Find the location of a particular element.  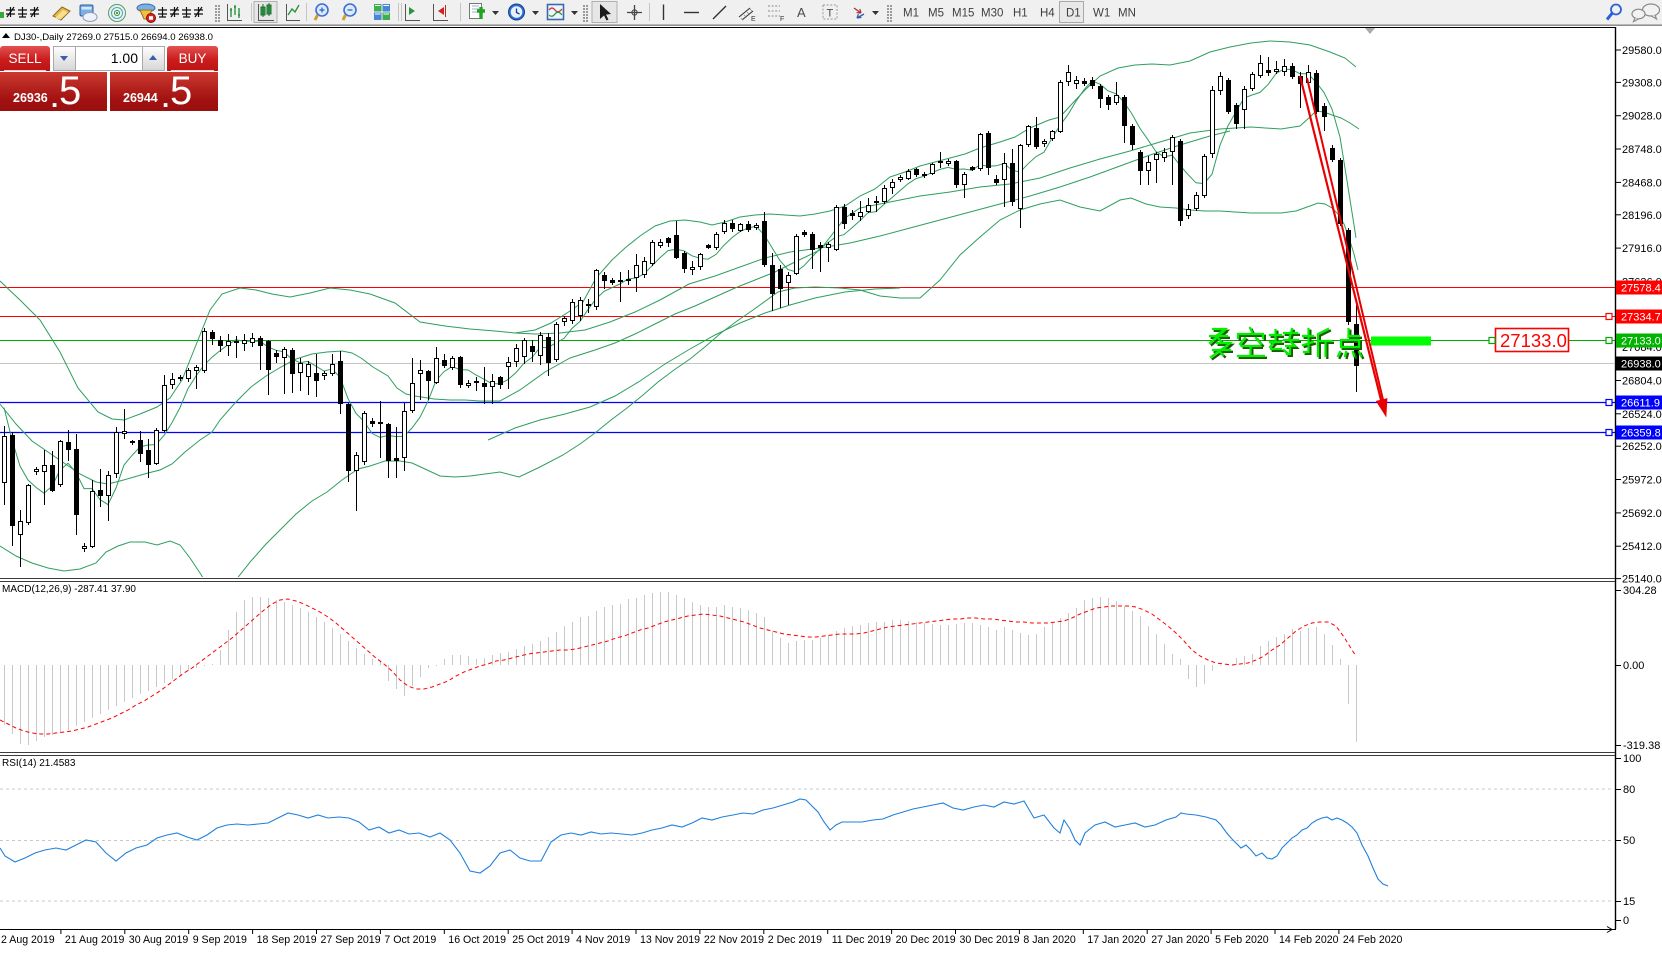

svg-text: 16 Oct 2019 is located at coordinates (477, 940).